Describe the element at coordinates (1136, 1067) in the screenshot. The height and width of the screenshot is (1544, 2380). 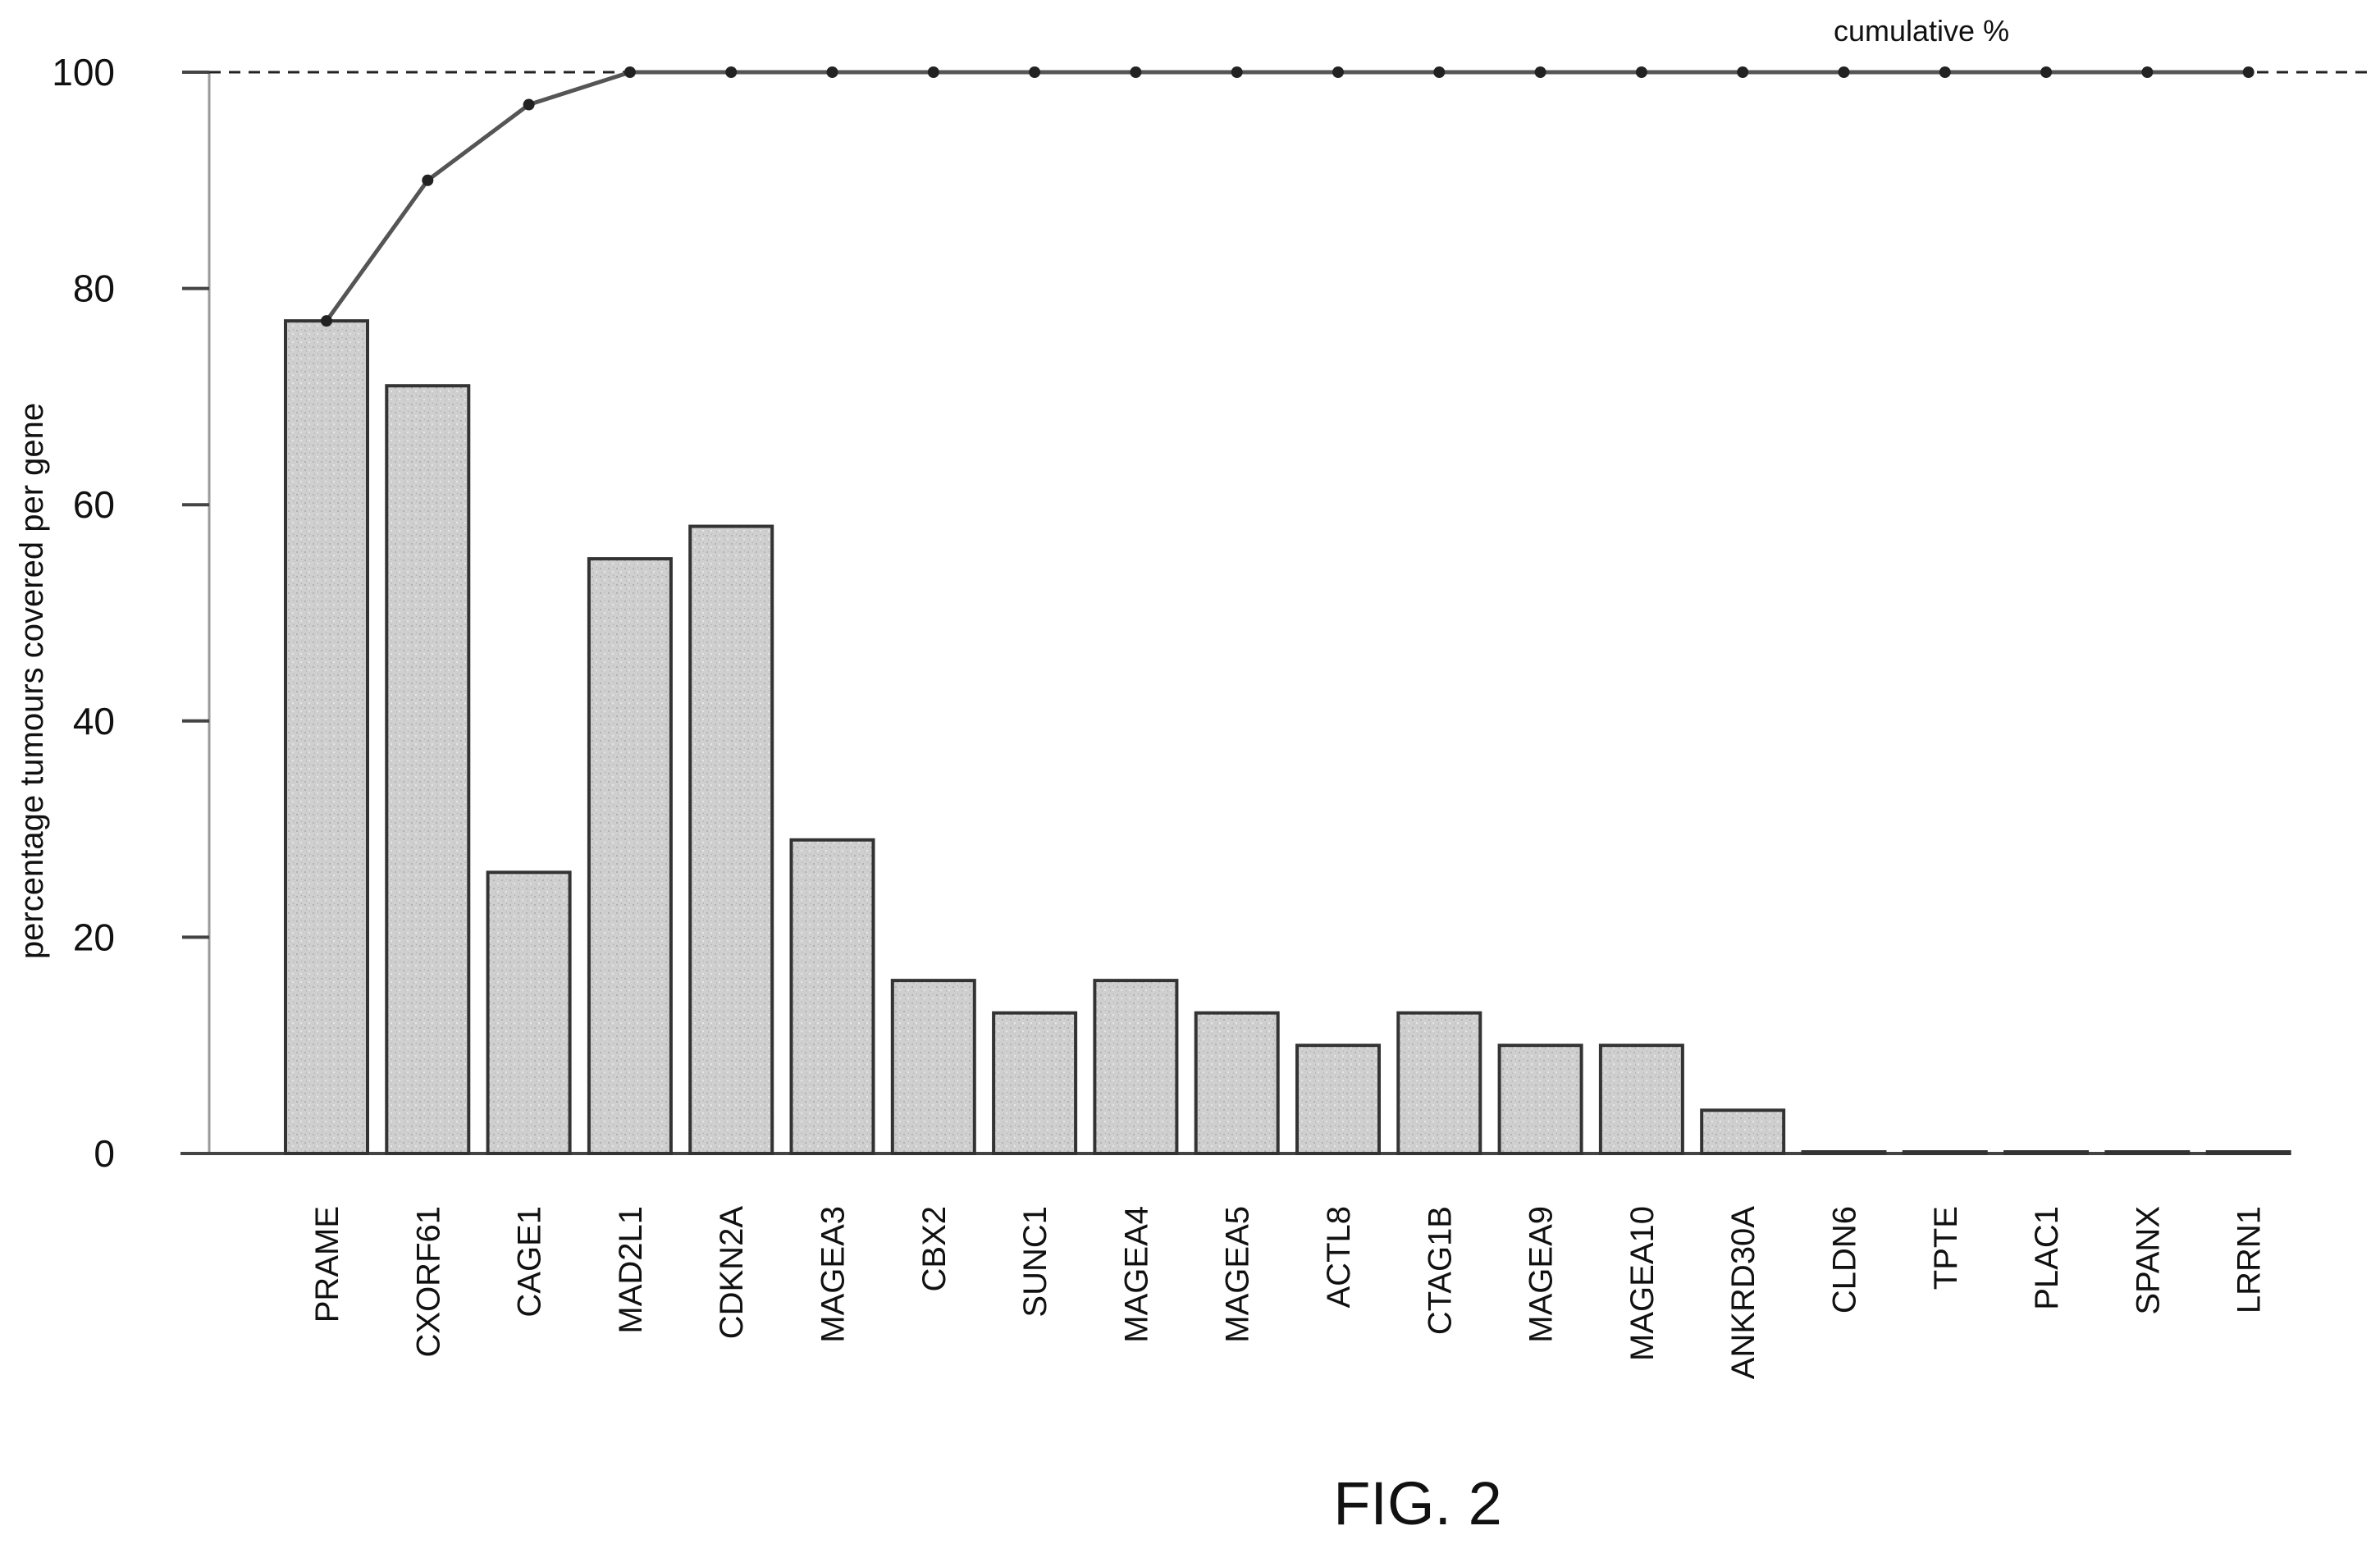
I see `bar-MAGEA4` at that location.